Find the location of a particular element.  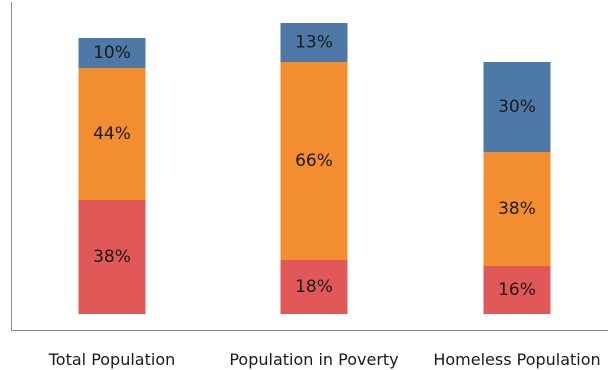

data-label: 10% is located at coordinates (112, 53).